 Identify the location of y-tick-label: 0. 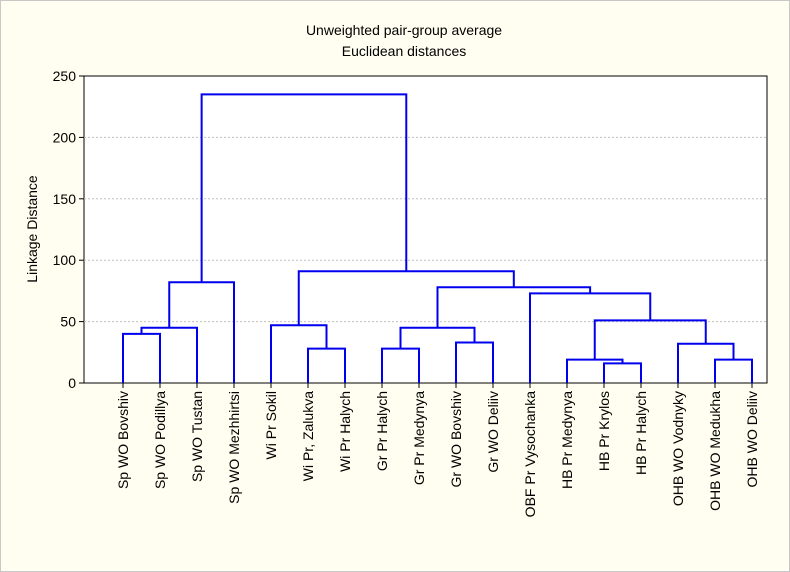
(72, 383).